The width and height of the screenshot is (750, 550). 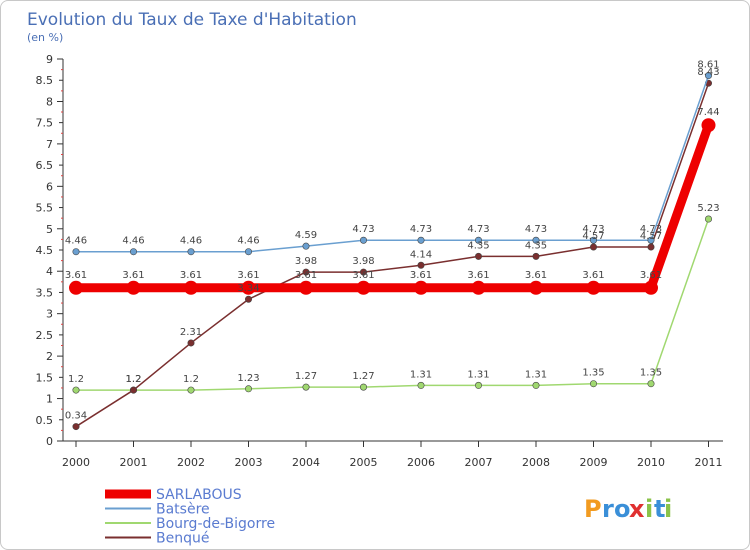 I want to click on logo-letter: t, so click(x=659, y=509).